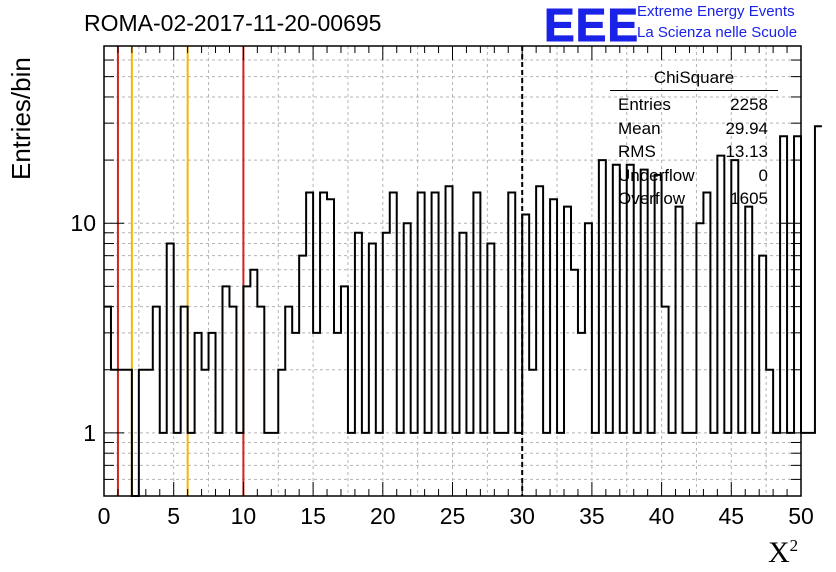  I want to click on stats-value: 29.94, so click(746, 128).